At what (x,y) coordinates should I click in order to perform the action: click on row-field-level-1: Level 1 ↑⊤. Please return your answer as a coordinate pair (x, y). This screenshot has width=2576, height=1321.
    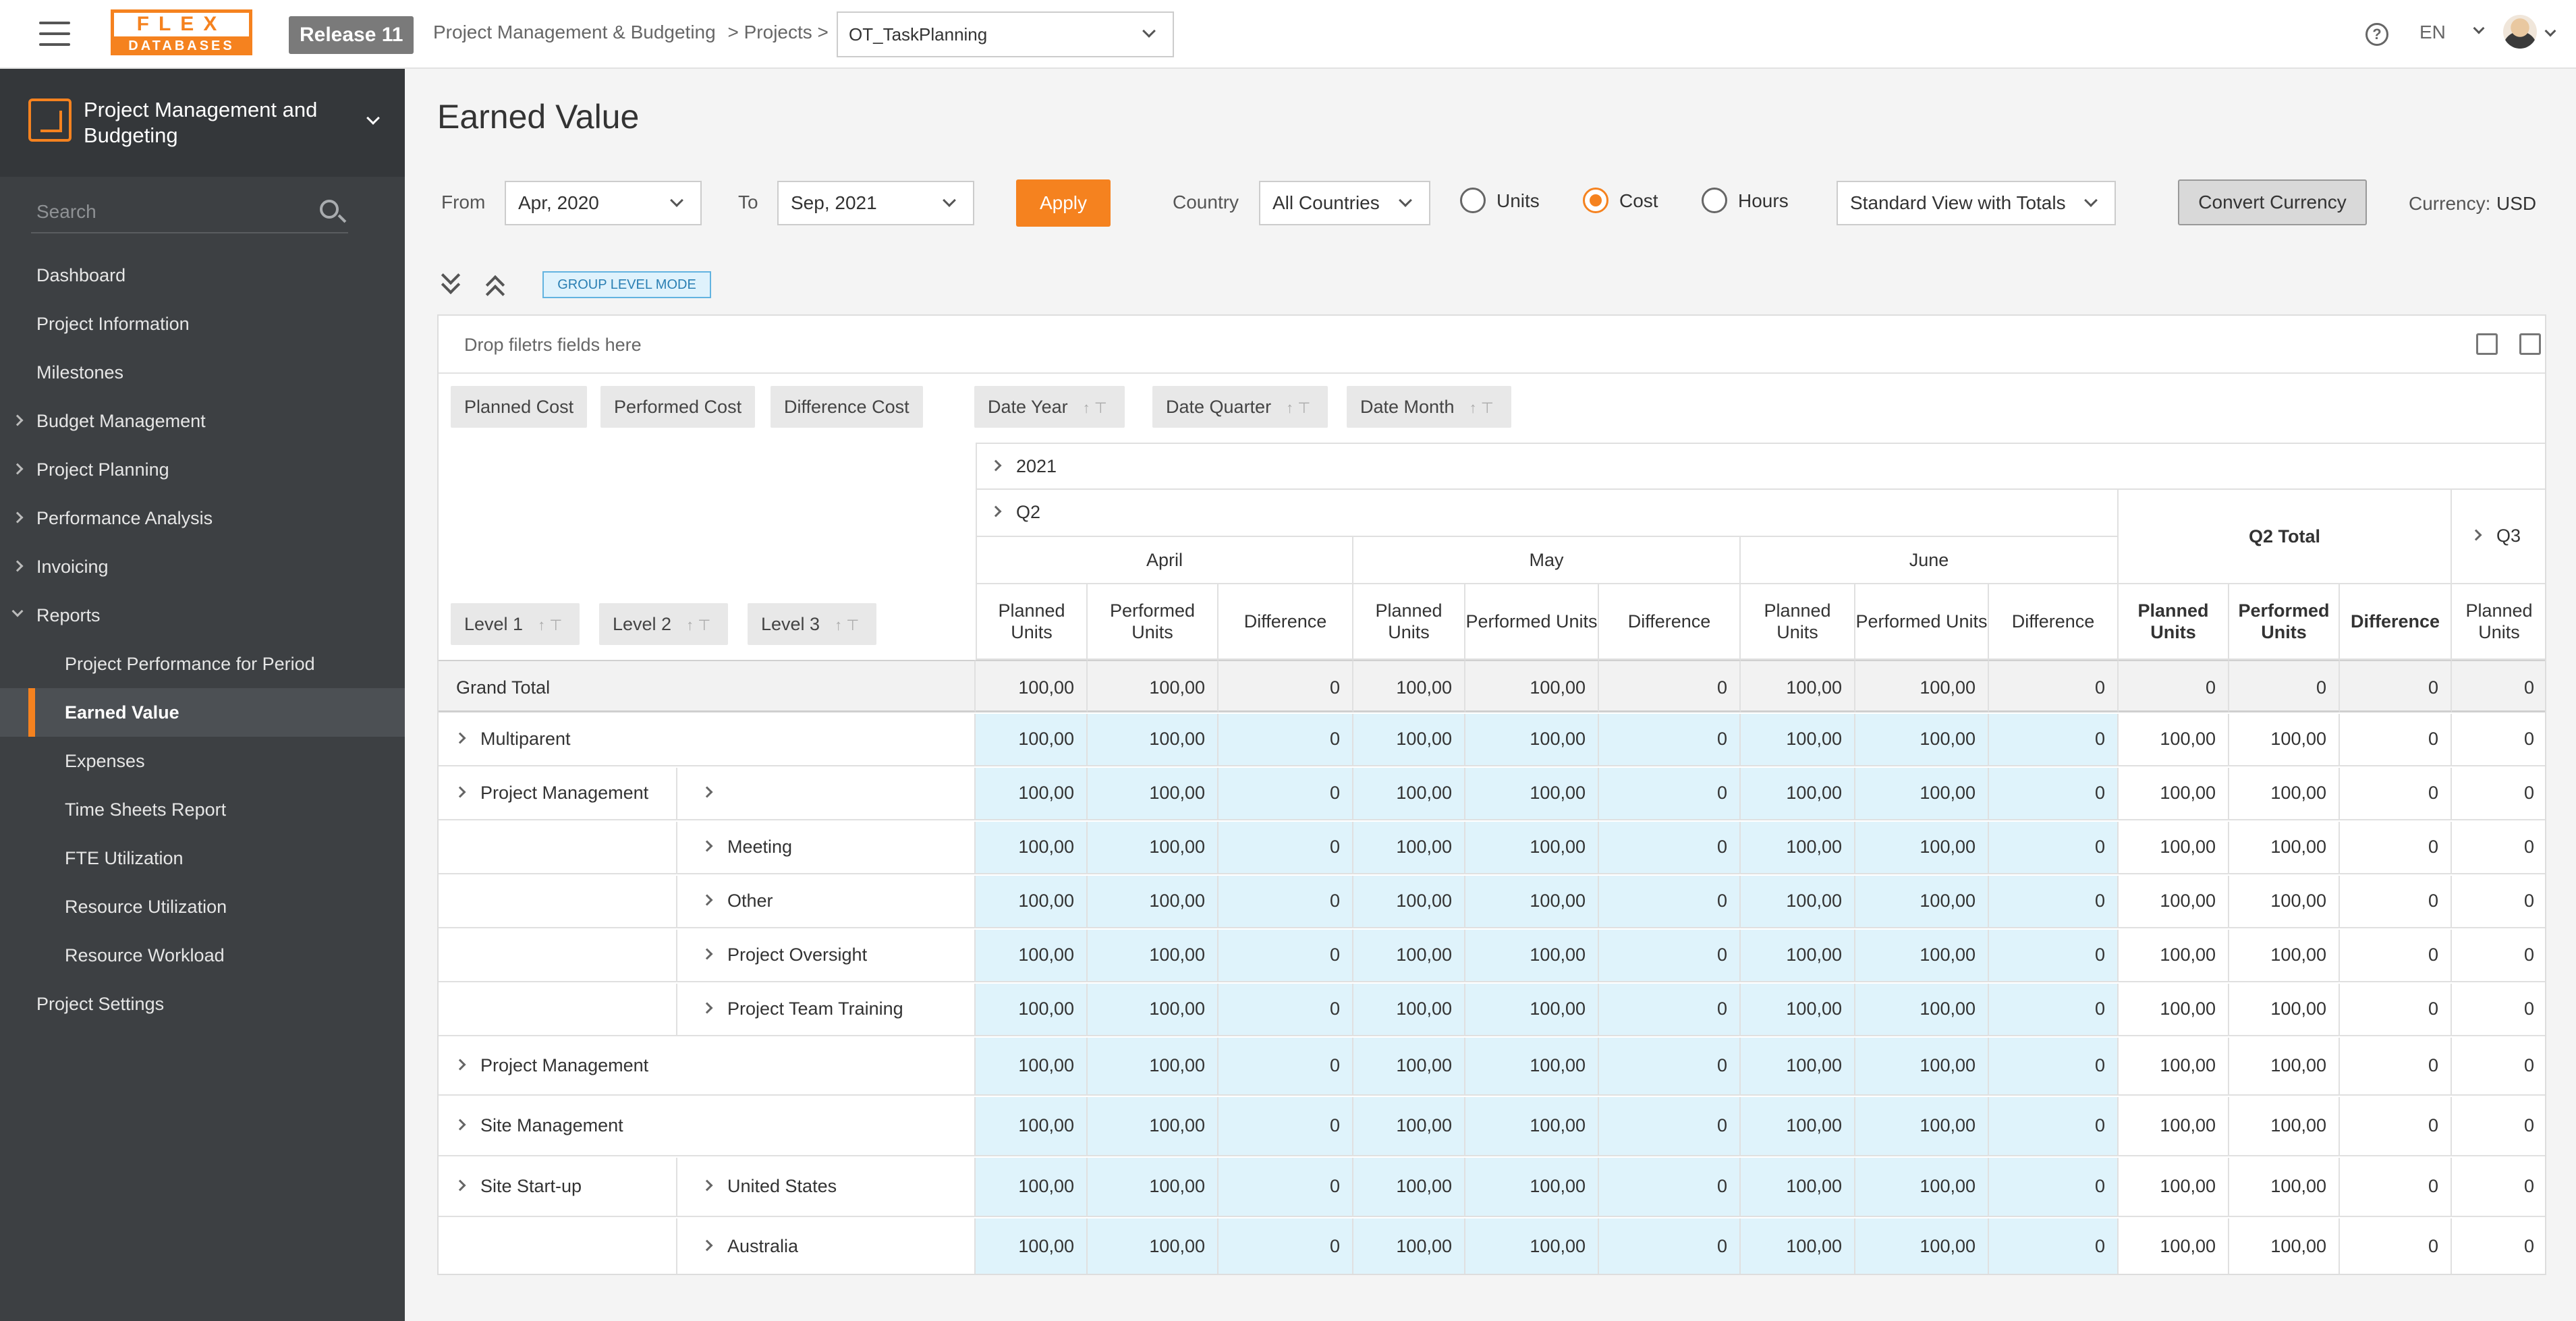
    Looking at the image, I should click on (515, 624).